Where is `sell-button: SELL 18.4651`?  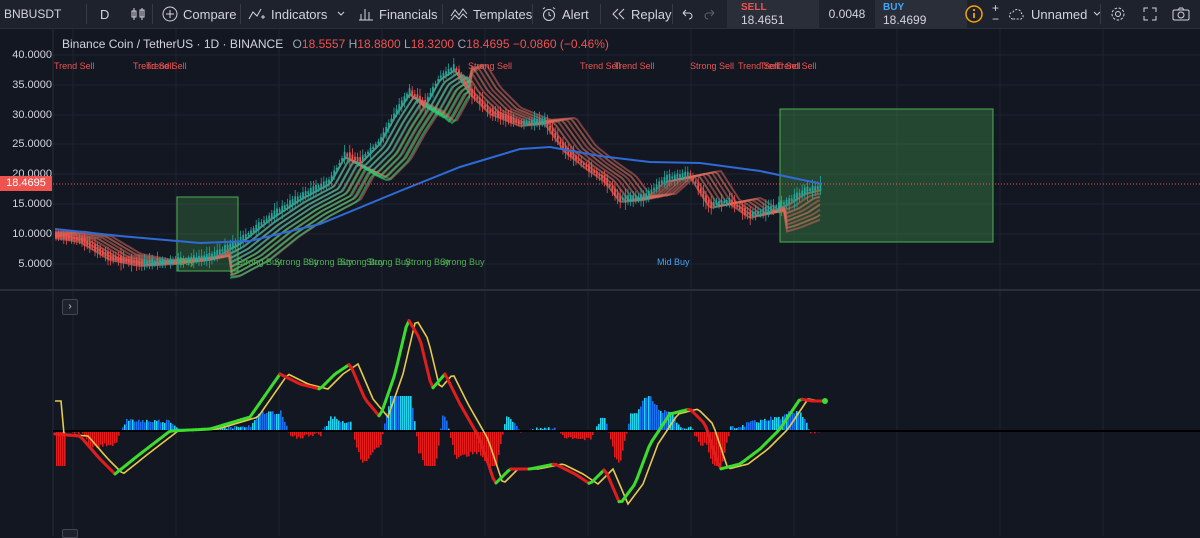 sell-button: SELL 18.4651 is located at coordinates (773, 14).